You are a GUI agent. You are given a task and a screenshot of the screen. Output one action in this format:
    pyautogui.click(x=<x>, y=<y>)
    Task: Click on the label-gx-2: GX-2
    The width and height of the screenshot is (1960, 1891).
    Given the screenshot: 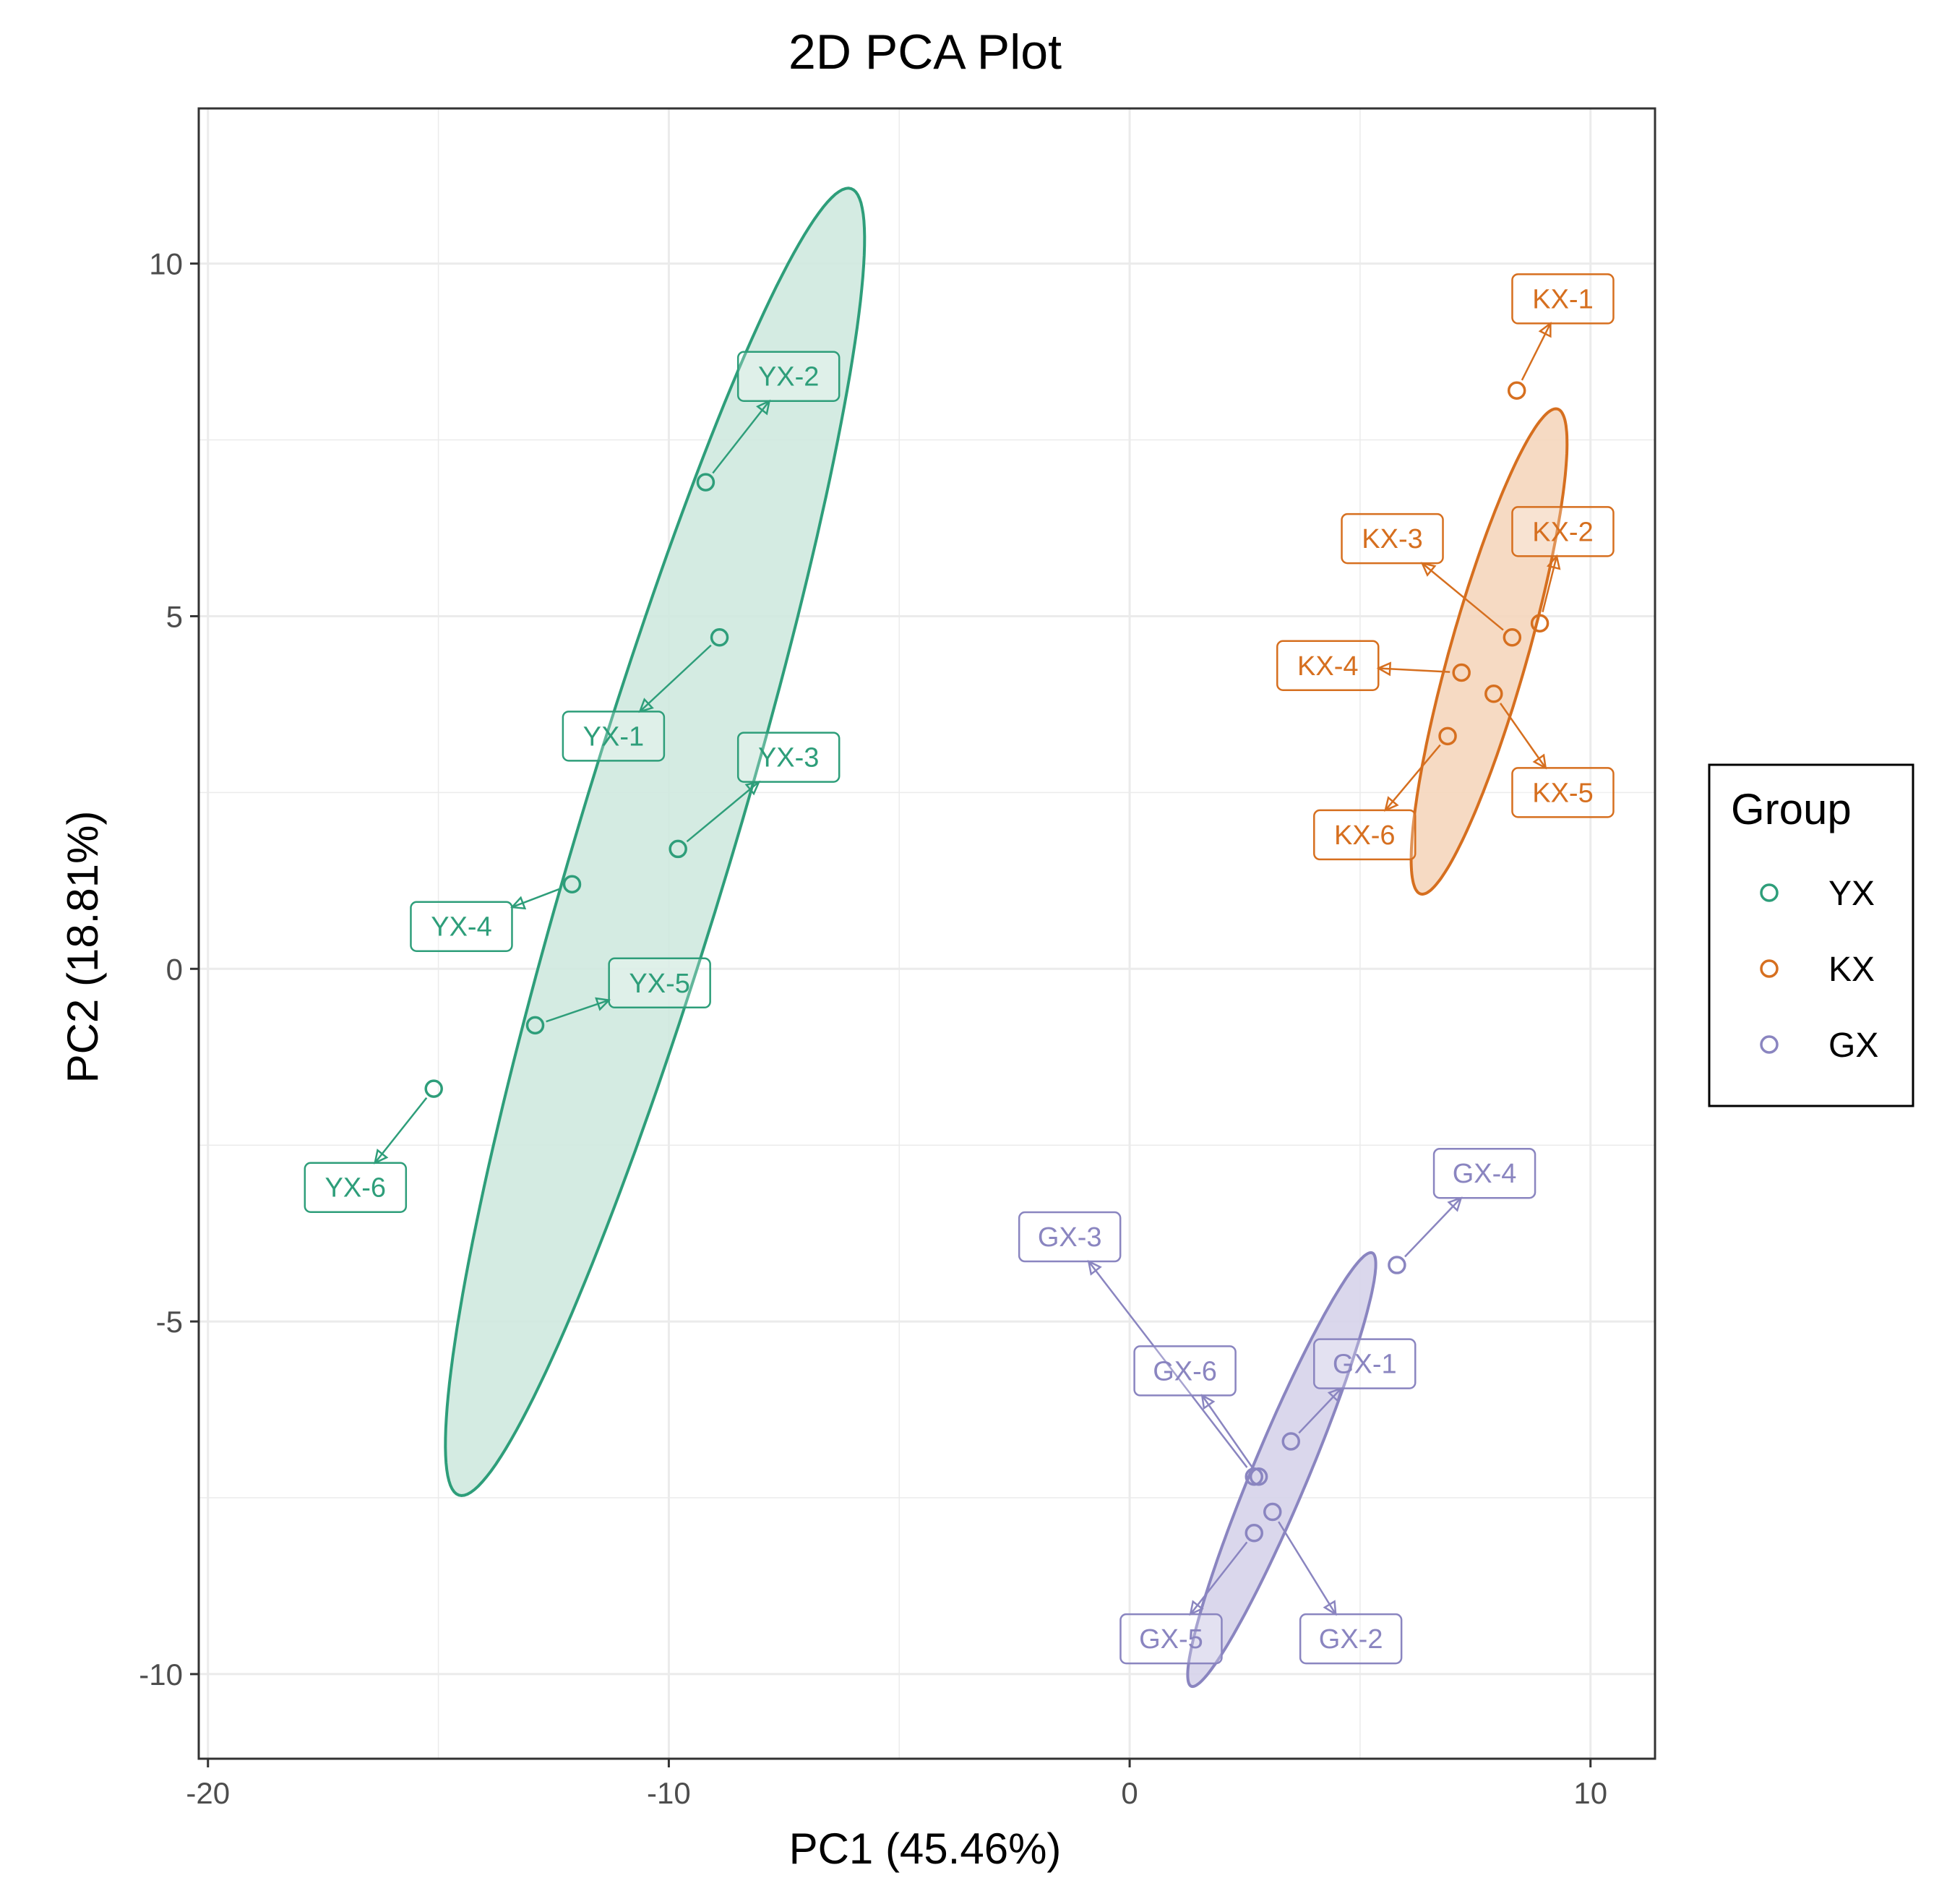 What is the action you would take?
    pyautogui.click(x=1351, y=1640)
    